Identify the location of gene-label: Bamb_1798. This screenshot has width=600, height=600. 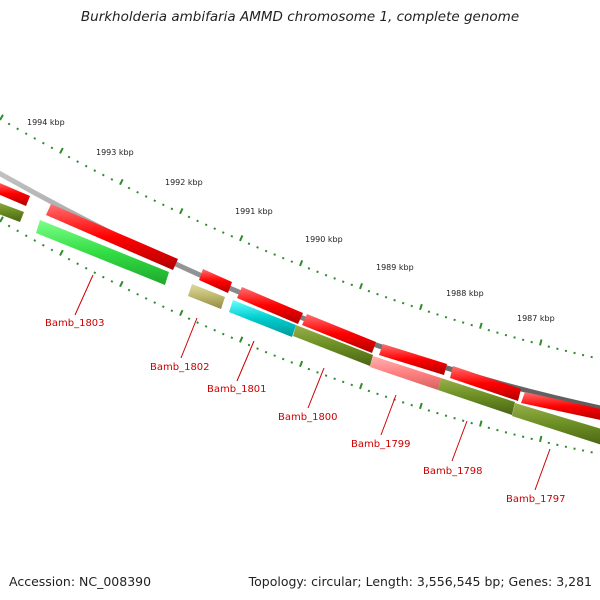
(453, 471).